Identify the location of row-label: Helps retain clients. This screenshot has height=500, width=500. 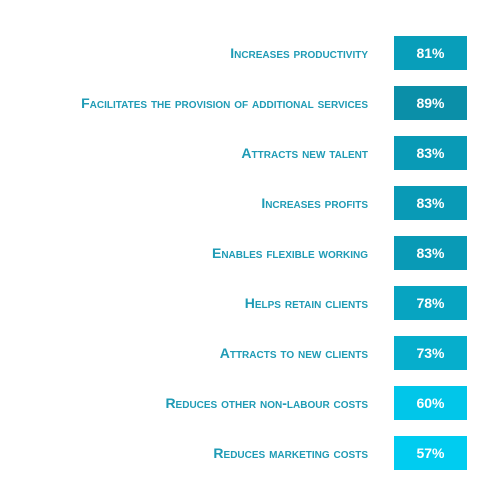
(306, 303).